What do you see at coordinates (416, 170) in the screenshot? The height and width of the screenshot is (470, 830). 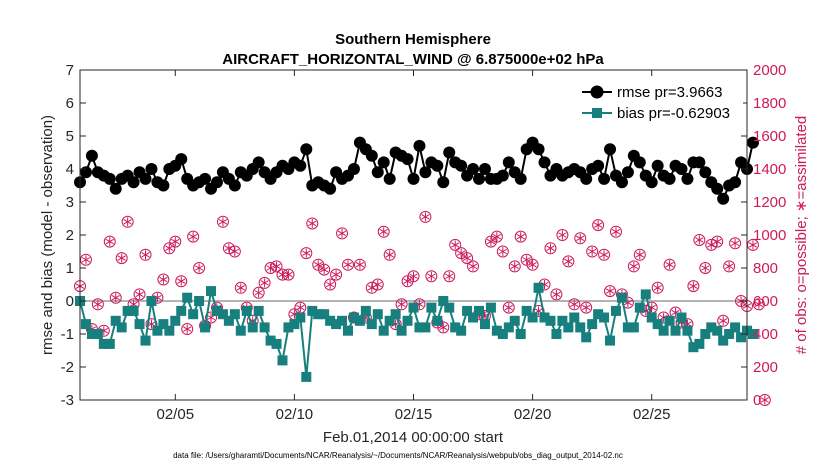 I see `rmse-series` at bounding box center [416, 170].